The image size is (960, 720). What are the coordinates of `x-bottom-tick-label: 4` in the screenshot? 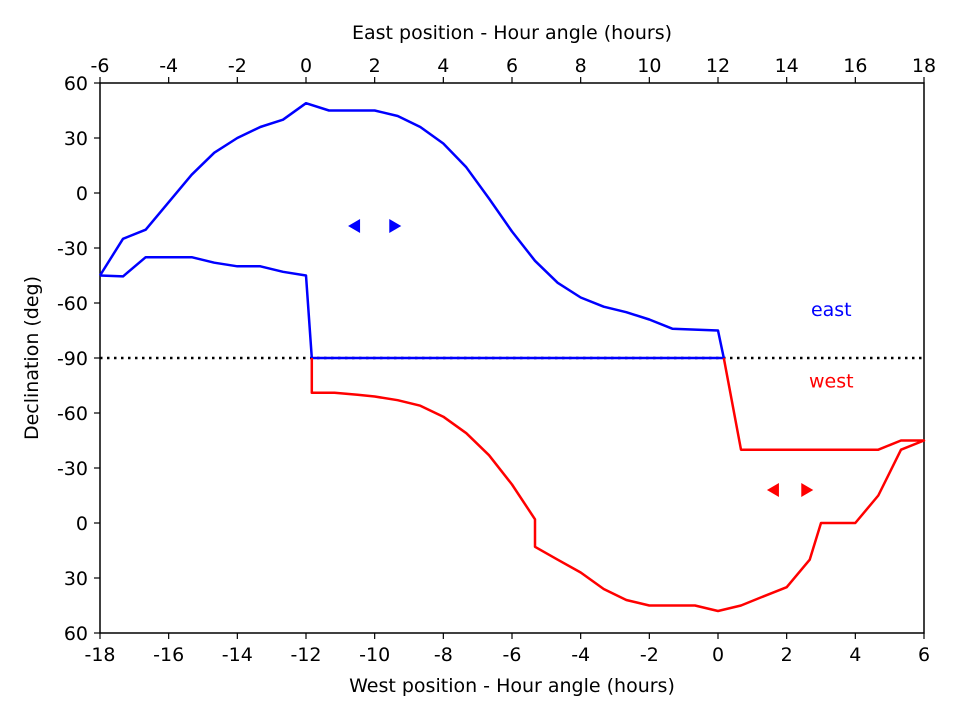 It's located at (855, 655).